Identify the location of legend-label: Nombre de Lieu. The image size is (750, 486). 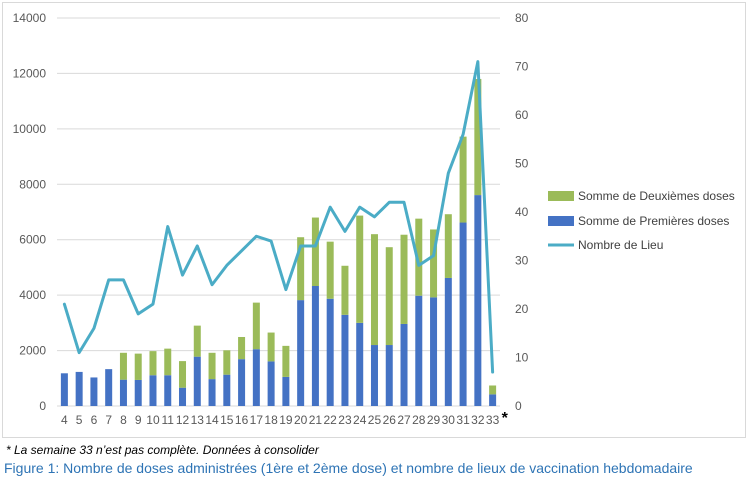
(620, 245).